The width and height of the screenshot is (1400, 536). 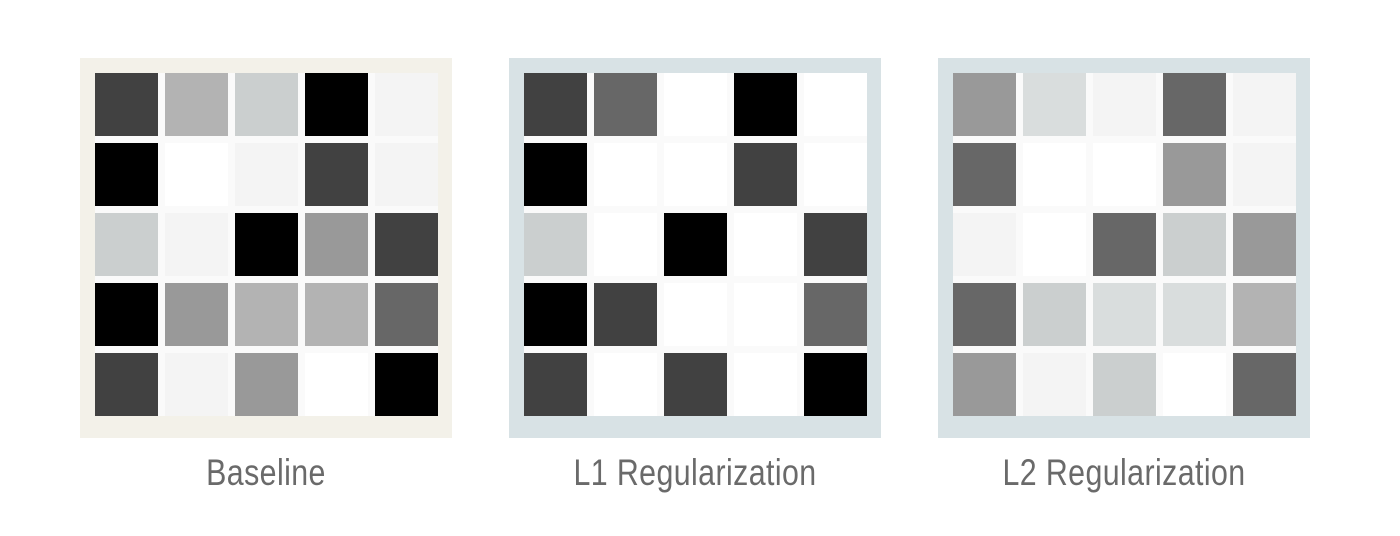 What do you see at coordinates (266, 472) in the screenshot?
I see `panel-label-baseline: Baseline` at bounding box center [266, 472].